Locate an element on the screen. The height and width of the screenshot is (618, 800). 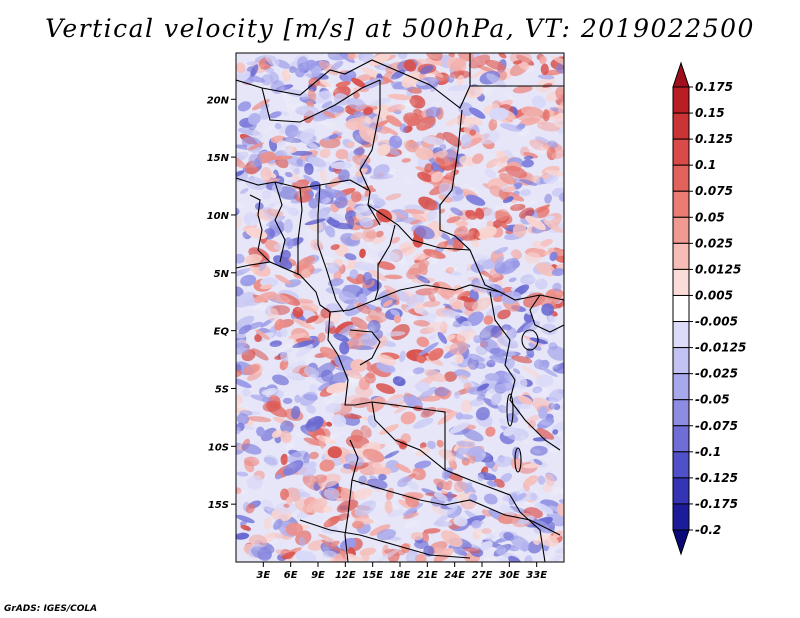
x-tick-label: 33E is located at coordinates (536, 575).